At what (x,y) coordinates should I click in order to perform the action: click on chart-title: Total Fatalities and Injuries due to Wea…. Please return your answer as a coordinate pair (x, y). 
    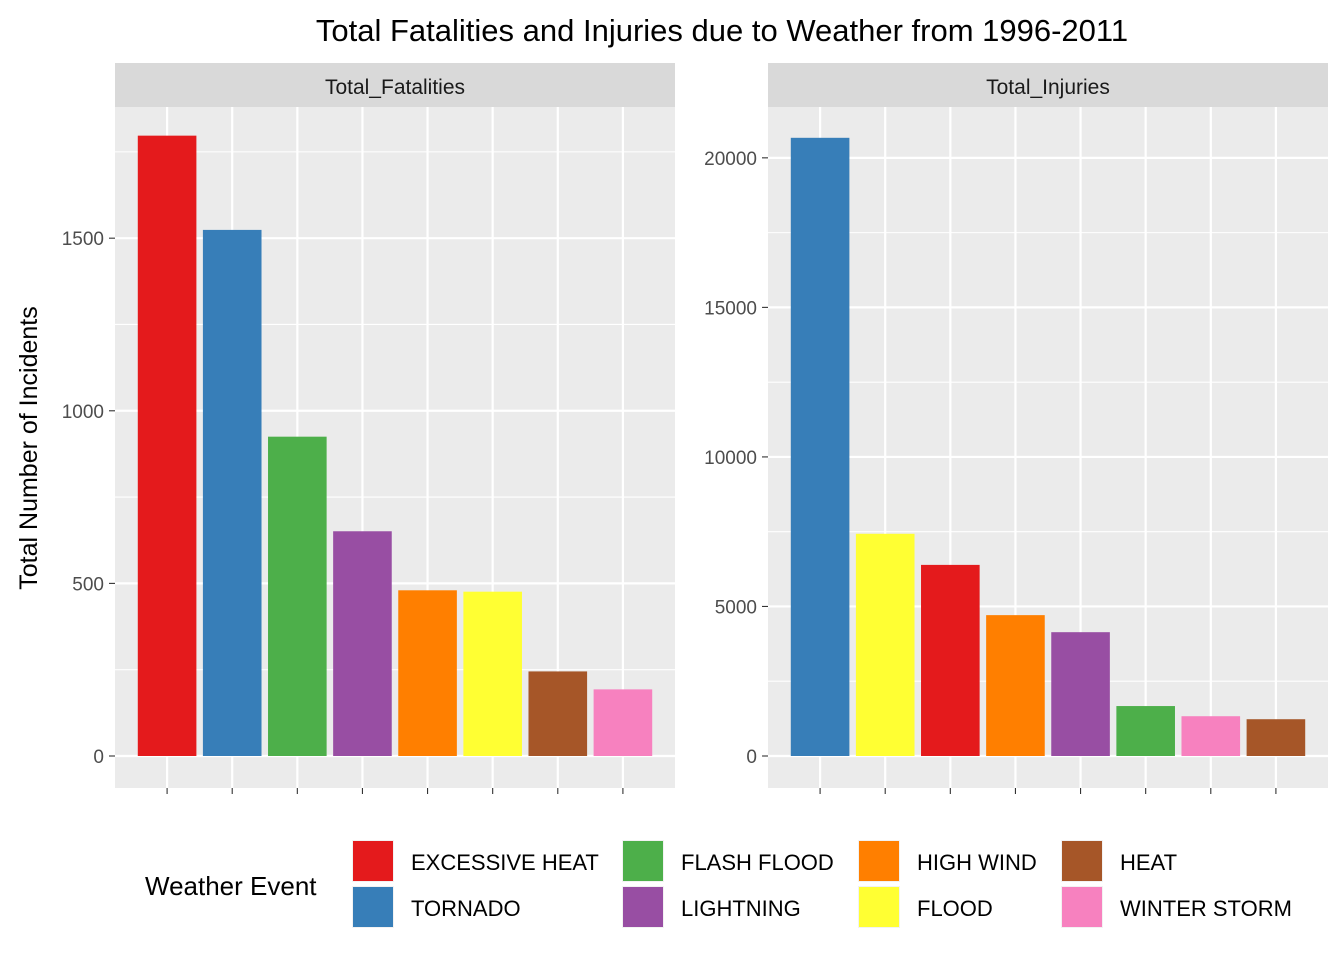
    Looking at the image, I should click on (722, 30).